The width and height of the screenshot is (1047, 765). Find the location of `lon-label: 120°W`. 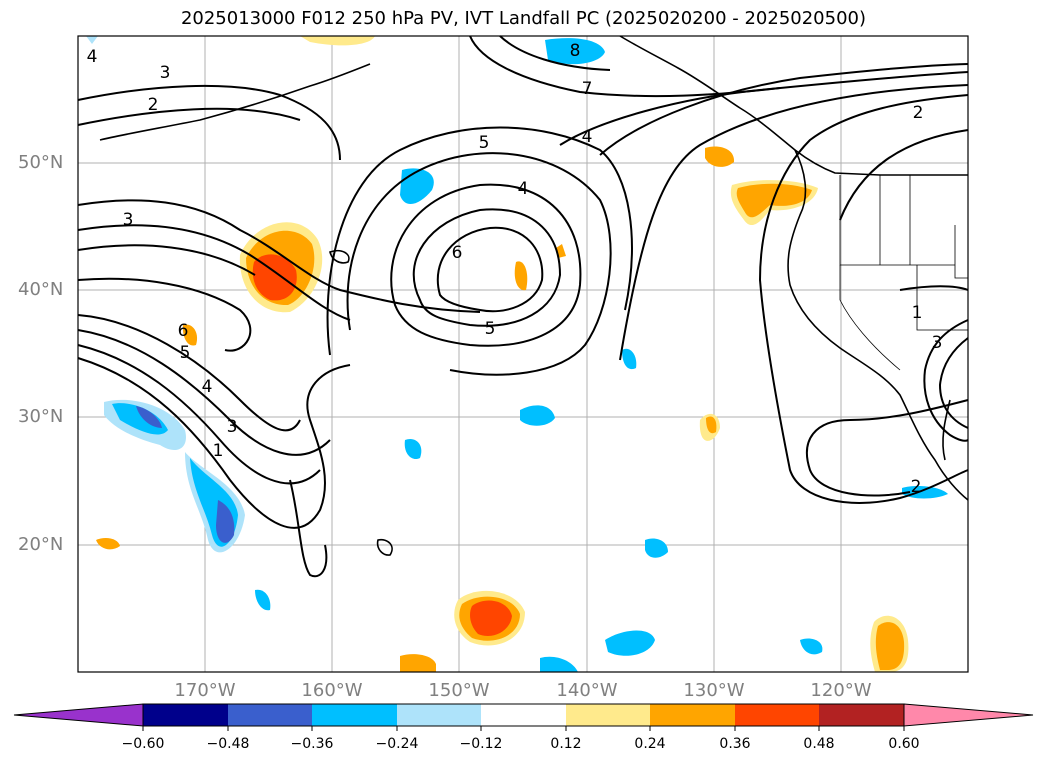

lon-label: 120°W is located at coordinates (841, 690).